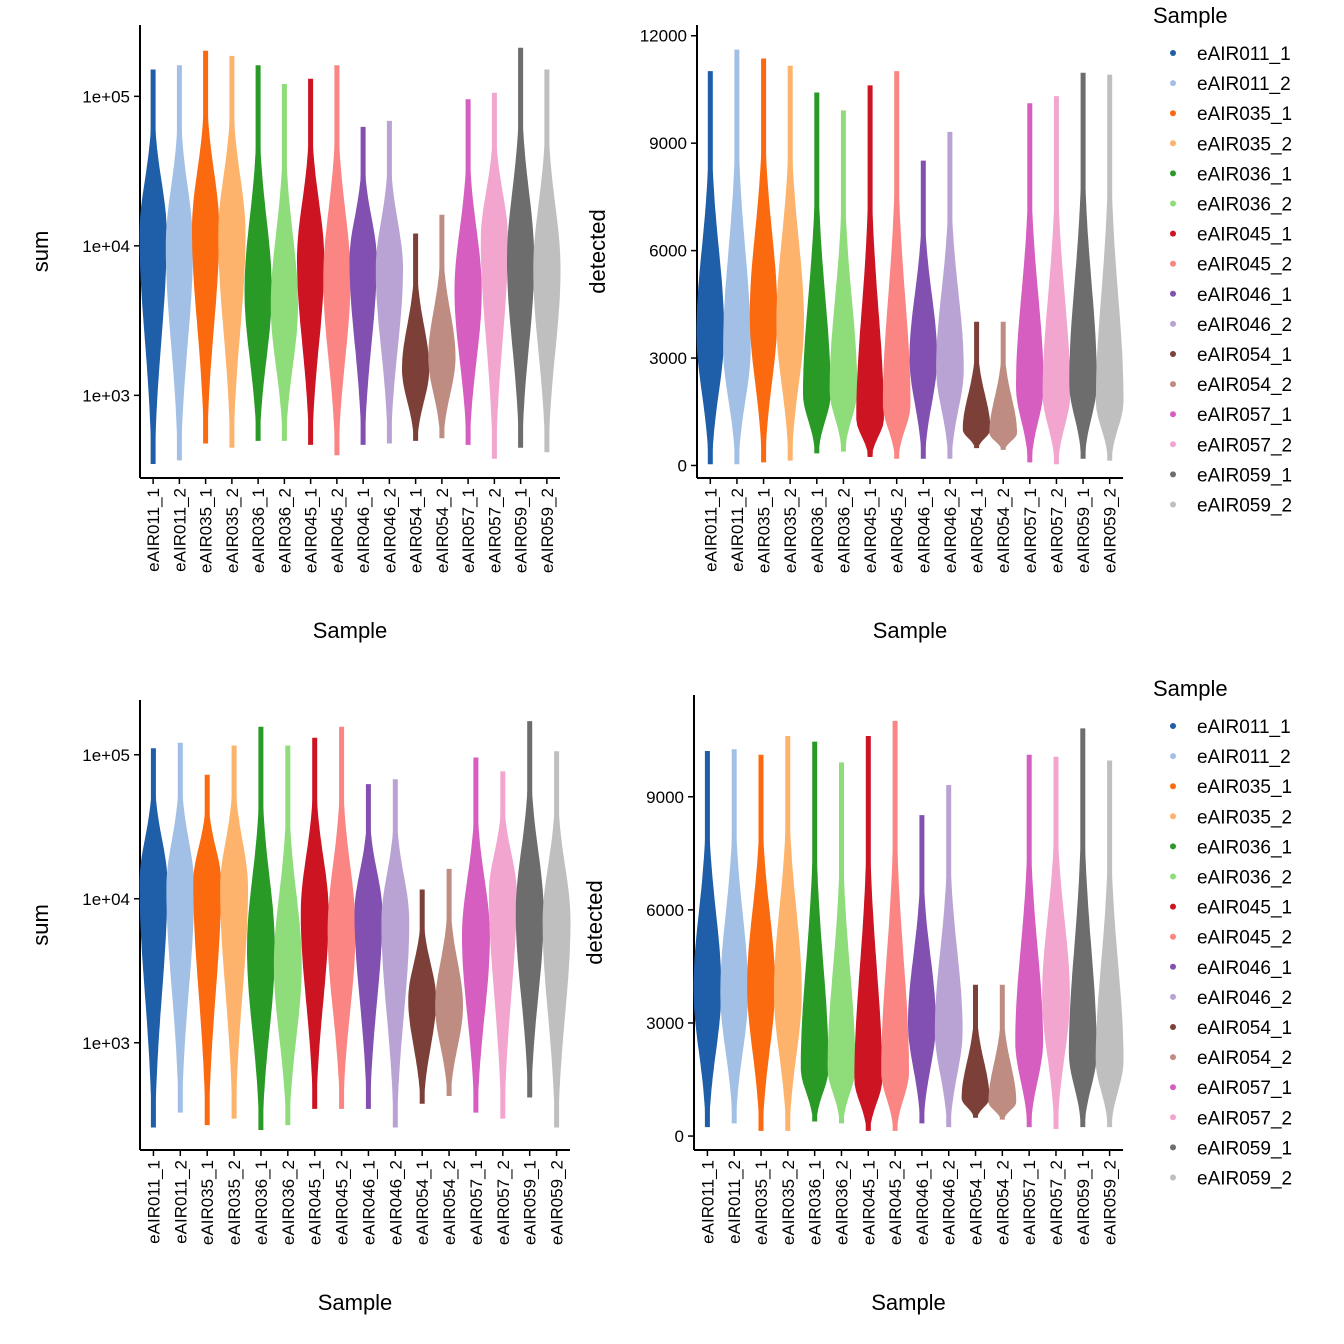 The image size is (1344, 1344). What do you see at coordinates (1244, 84) in the screenshot?
I see `legend-label: eAIR011_2` at bounding box center [1244, 84].